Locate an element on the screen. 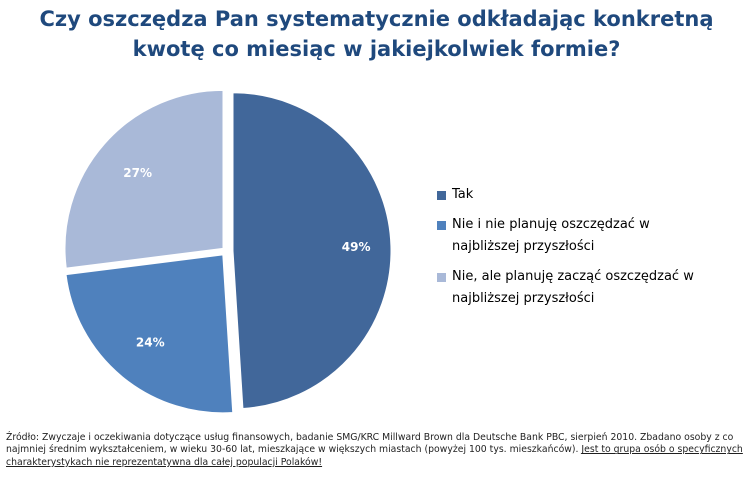 The height and width of the screenshot is (482, 753). legend-item-1: Tak is located at coordinates (582, 195).